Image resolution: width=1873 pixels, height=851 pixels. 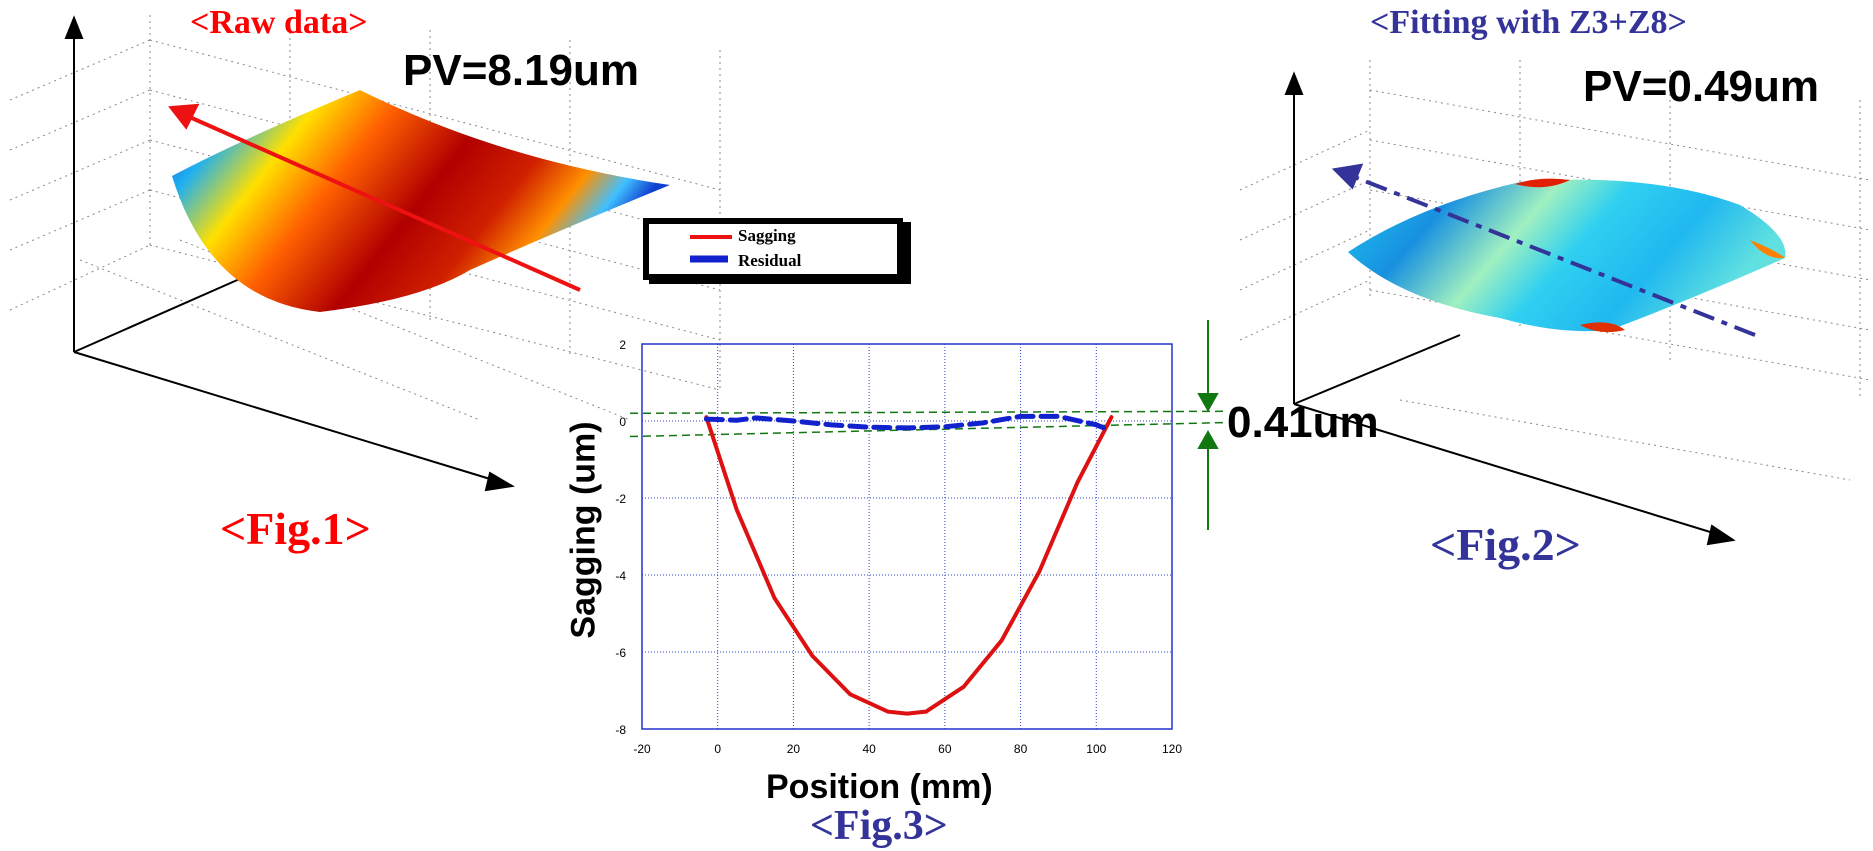 What do you see at coordinates (1208, 425) in the screenshot?
I see `band-annotation` at bounding box center [1208, 425].